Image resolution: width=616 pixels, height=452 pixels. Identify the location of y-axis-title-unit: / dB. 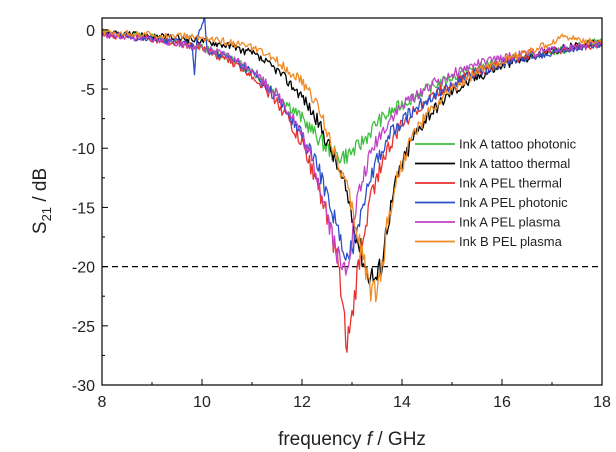
(40, 187).